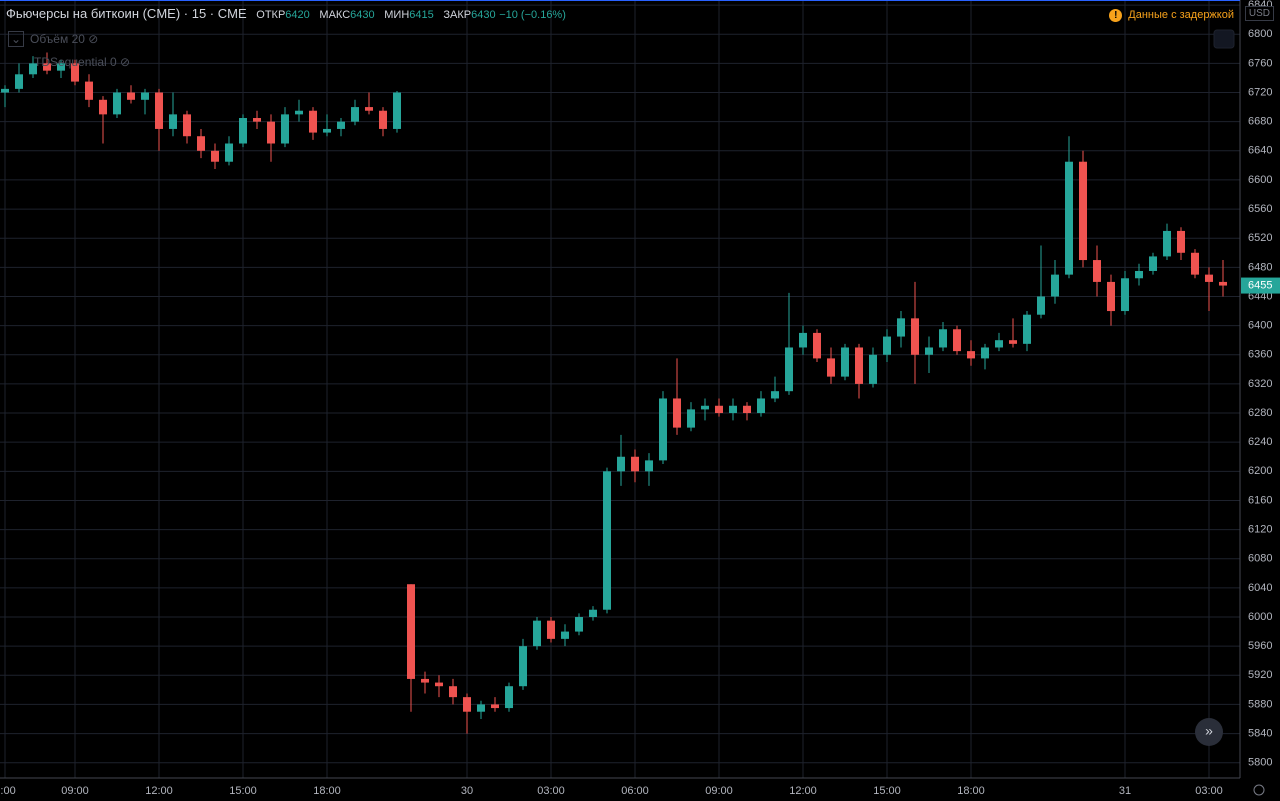  Describe the element at coordinates (467, 791) in the screenshot. I see `x-tick-label: 30` at that location.